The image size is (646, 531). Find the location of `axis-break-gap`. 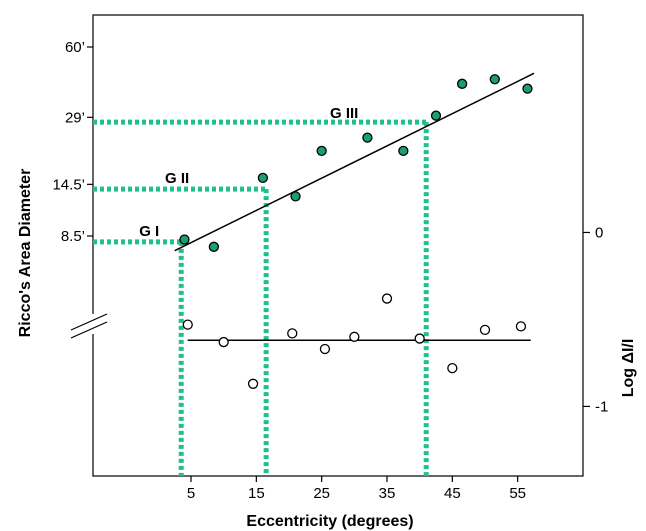

axis-break-gap is located at coordinates (93, 324).